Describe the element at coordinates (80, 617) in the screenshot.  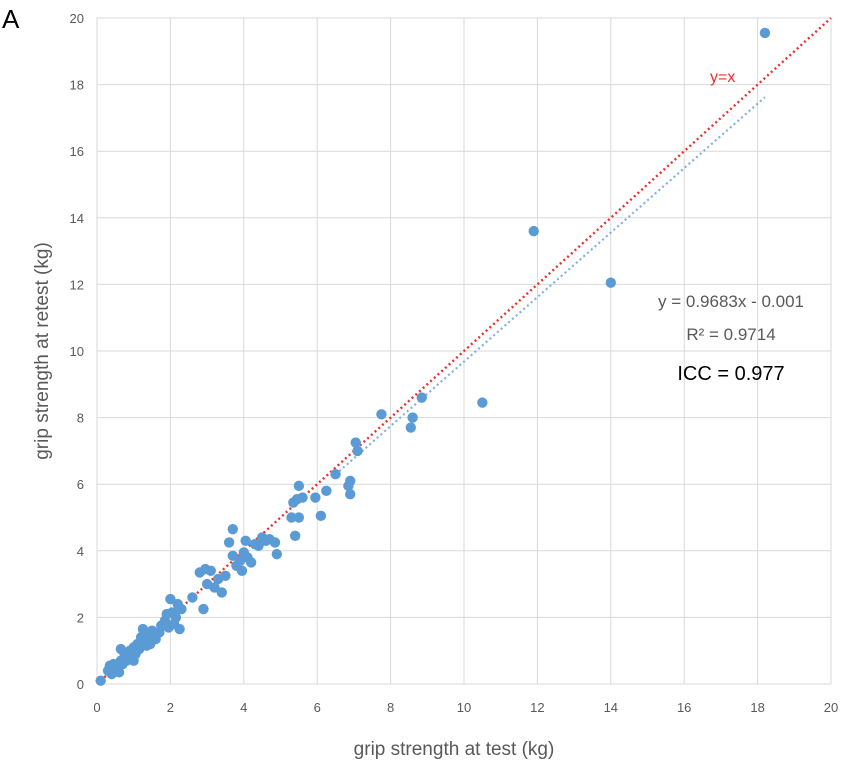
I see `y-tick-label: 2` at that location.